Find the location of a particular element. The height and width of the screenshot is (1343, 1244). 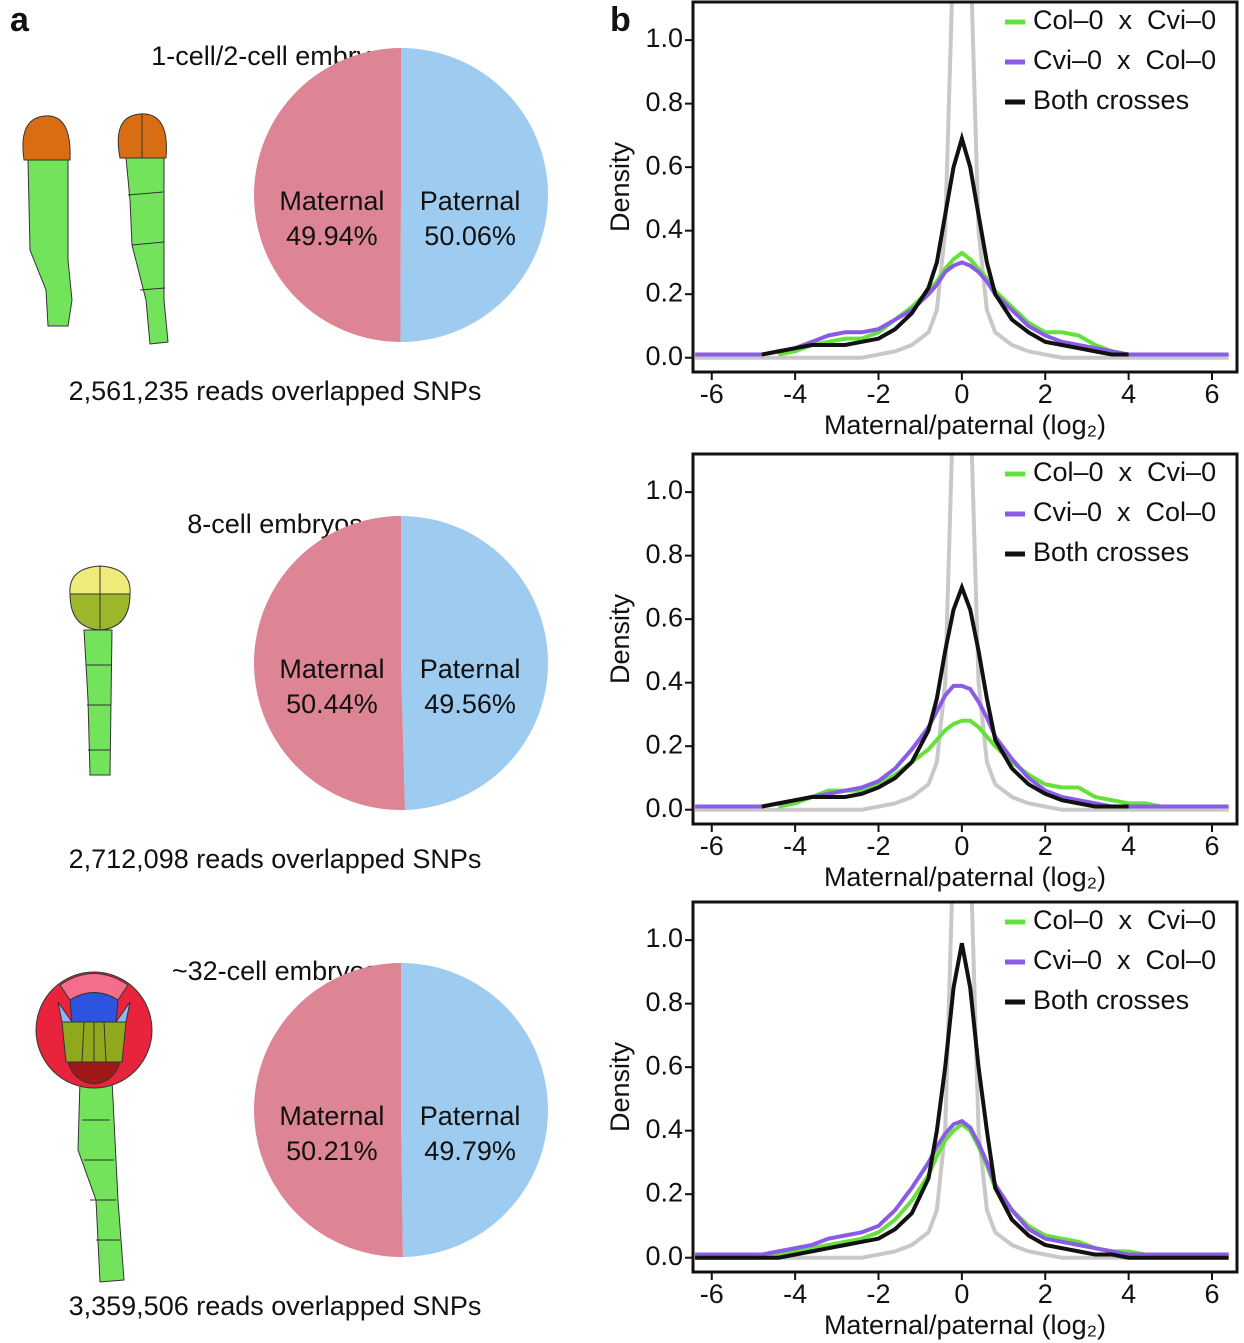

pie-caption: 2,712,098 reads overlapped SNPs is located at coordinates (275, 859).